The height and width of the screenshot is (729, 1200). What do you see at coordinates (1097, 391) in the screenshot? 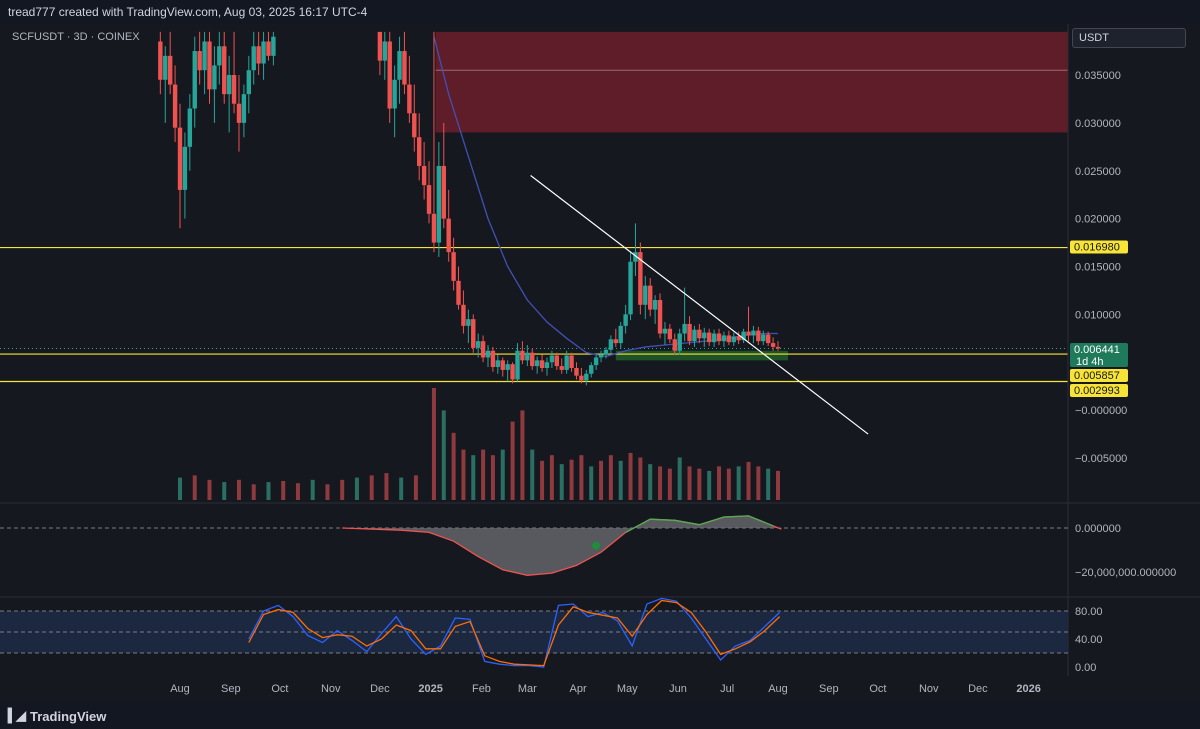
I see `price-badge-label: 0.002993` at bounding box center [1097, 391].